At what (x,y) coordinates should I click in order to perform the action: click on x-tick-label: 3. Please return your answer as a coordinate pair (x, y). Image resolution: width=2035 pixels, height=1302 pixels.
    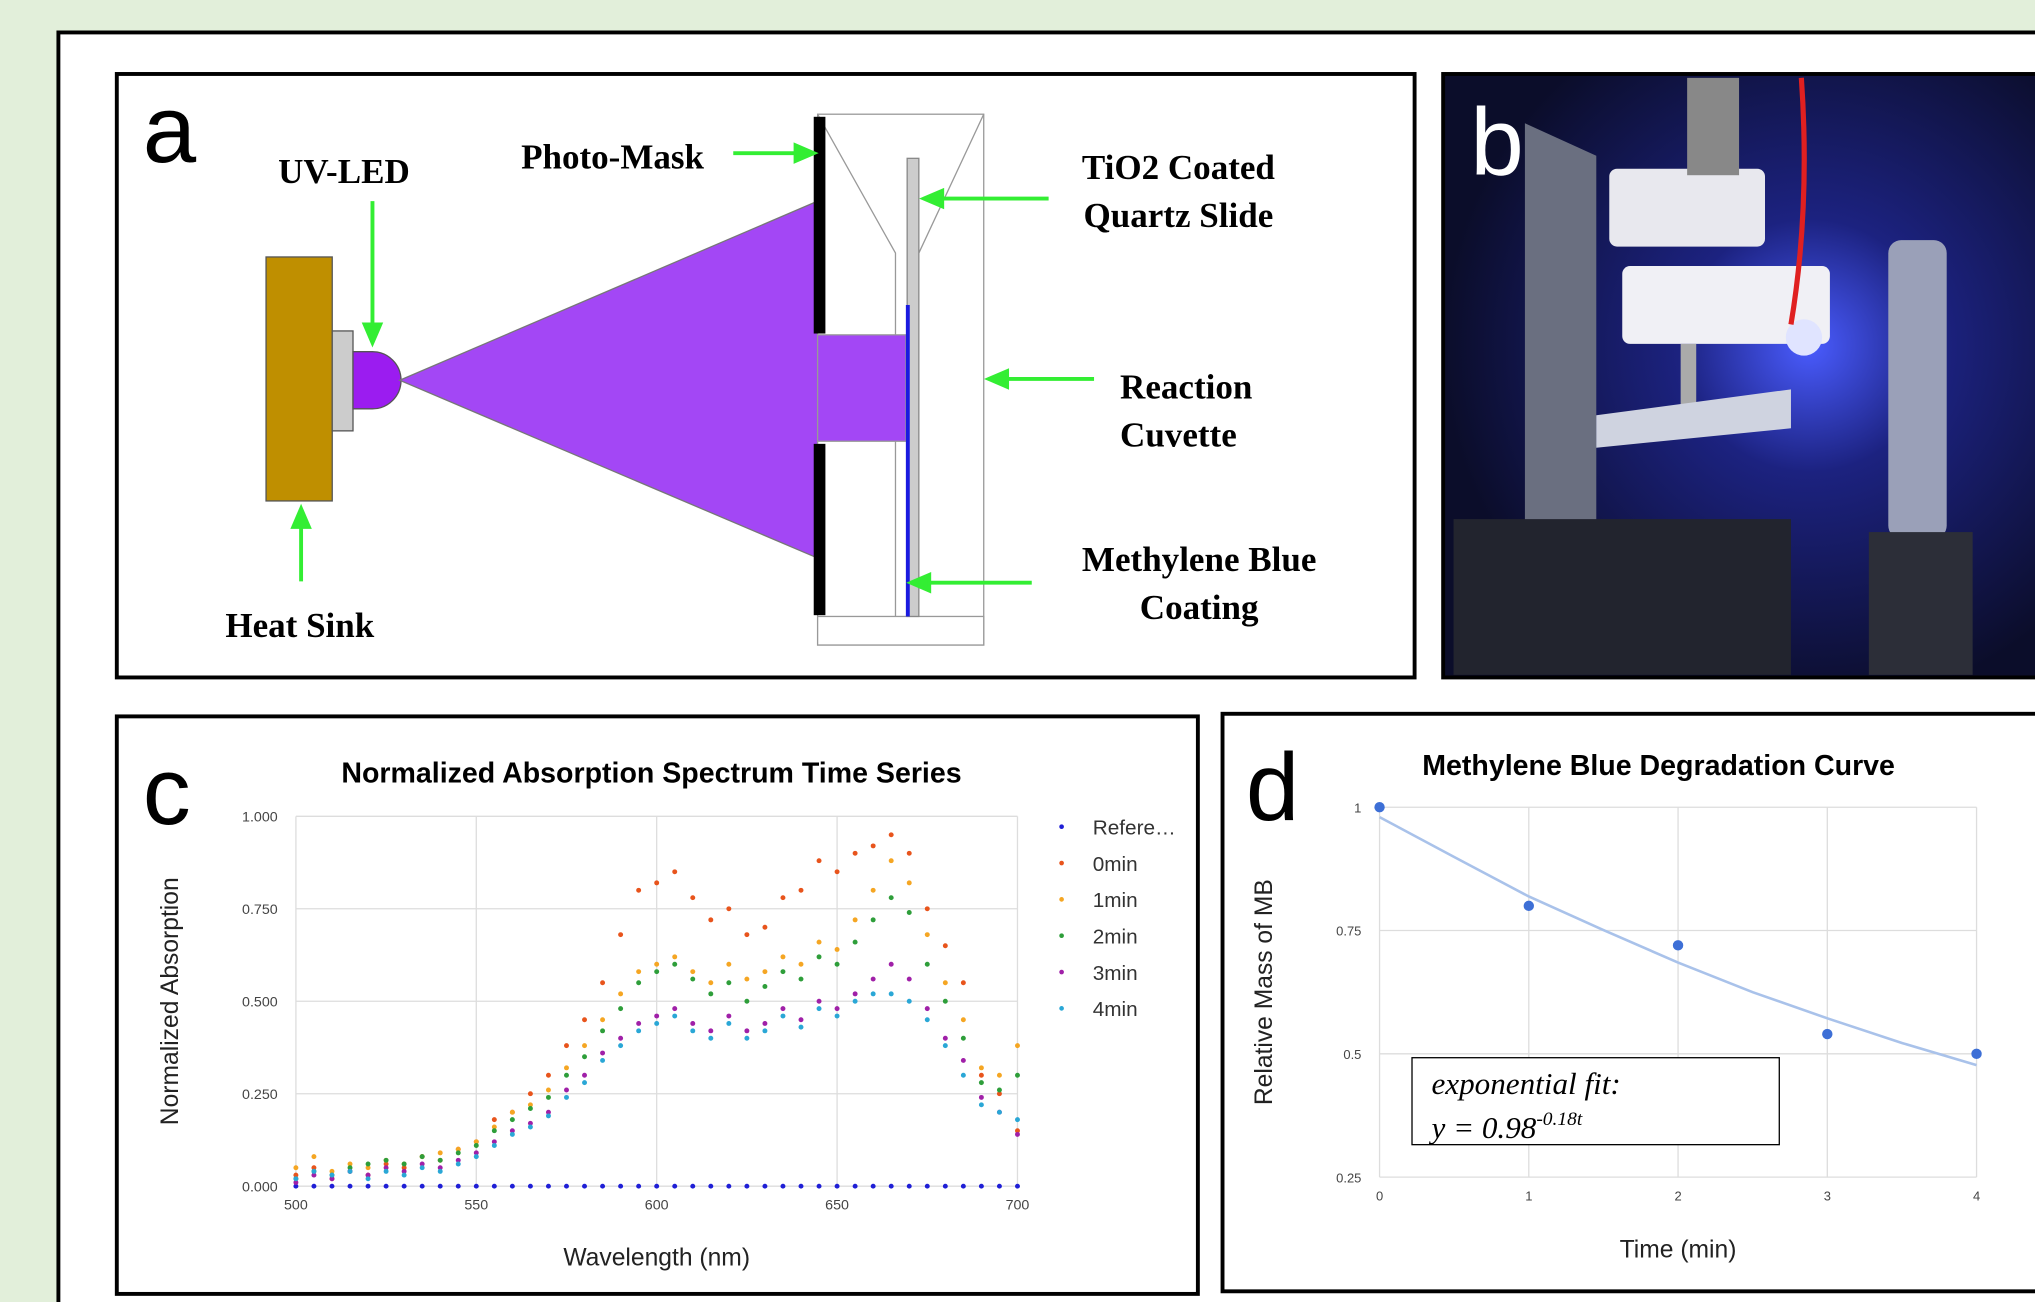
    Looking at the image, I should click on (1827, 1195).